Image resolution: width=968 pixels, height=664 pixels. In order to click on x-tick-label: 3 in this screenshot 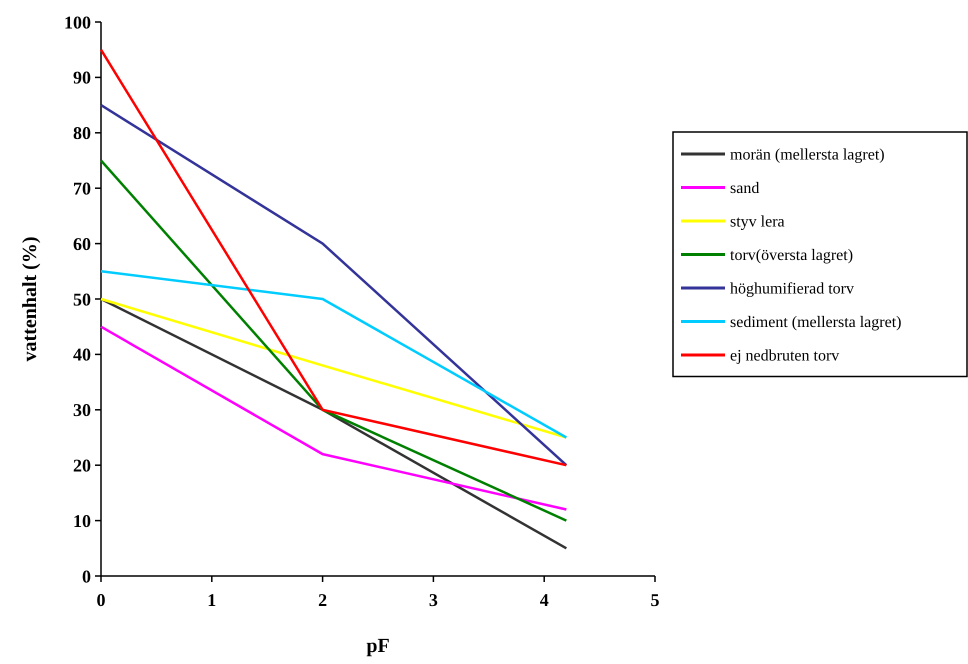, I will do `click(433, 600)`.